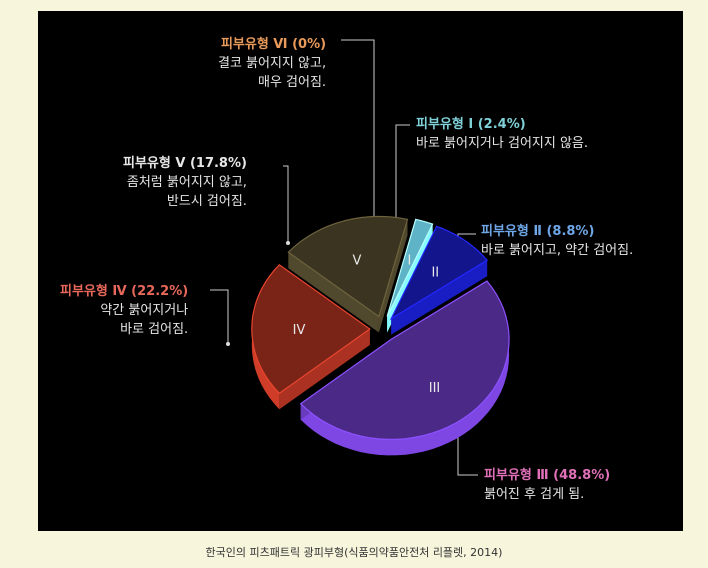 This screenshot has width=708, height=568. What do you see at coordinates (547, 485) in the screenshot?
I see `legend-label-iii: 피부유형 Ⅲ (48.8%) 붉어진 후 검게 됨.` at bounding box center [547, 485].